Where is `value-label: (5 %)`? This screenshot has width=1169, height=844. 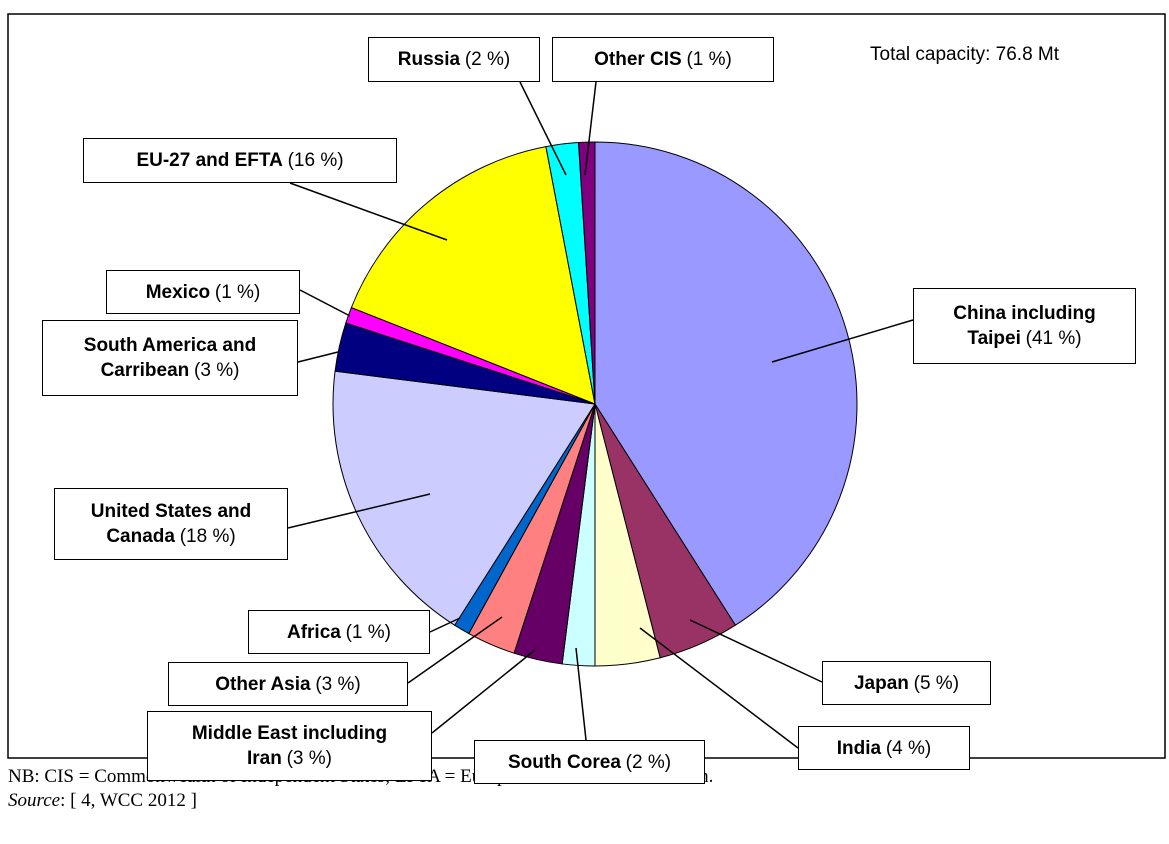
value-label: (5 %) is located at coordinates (936, 683).